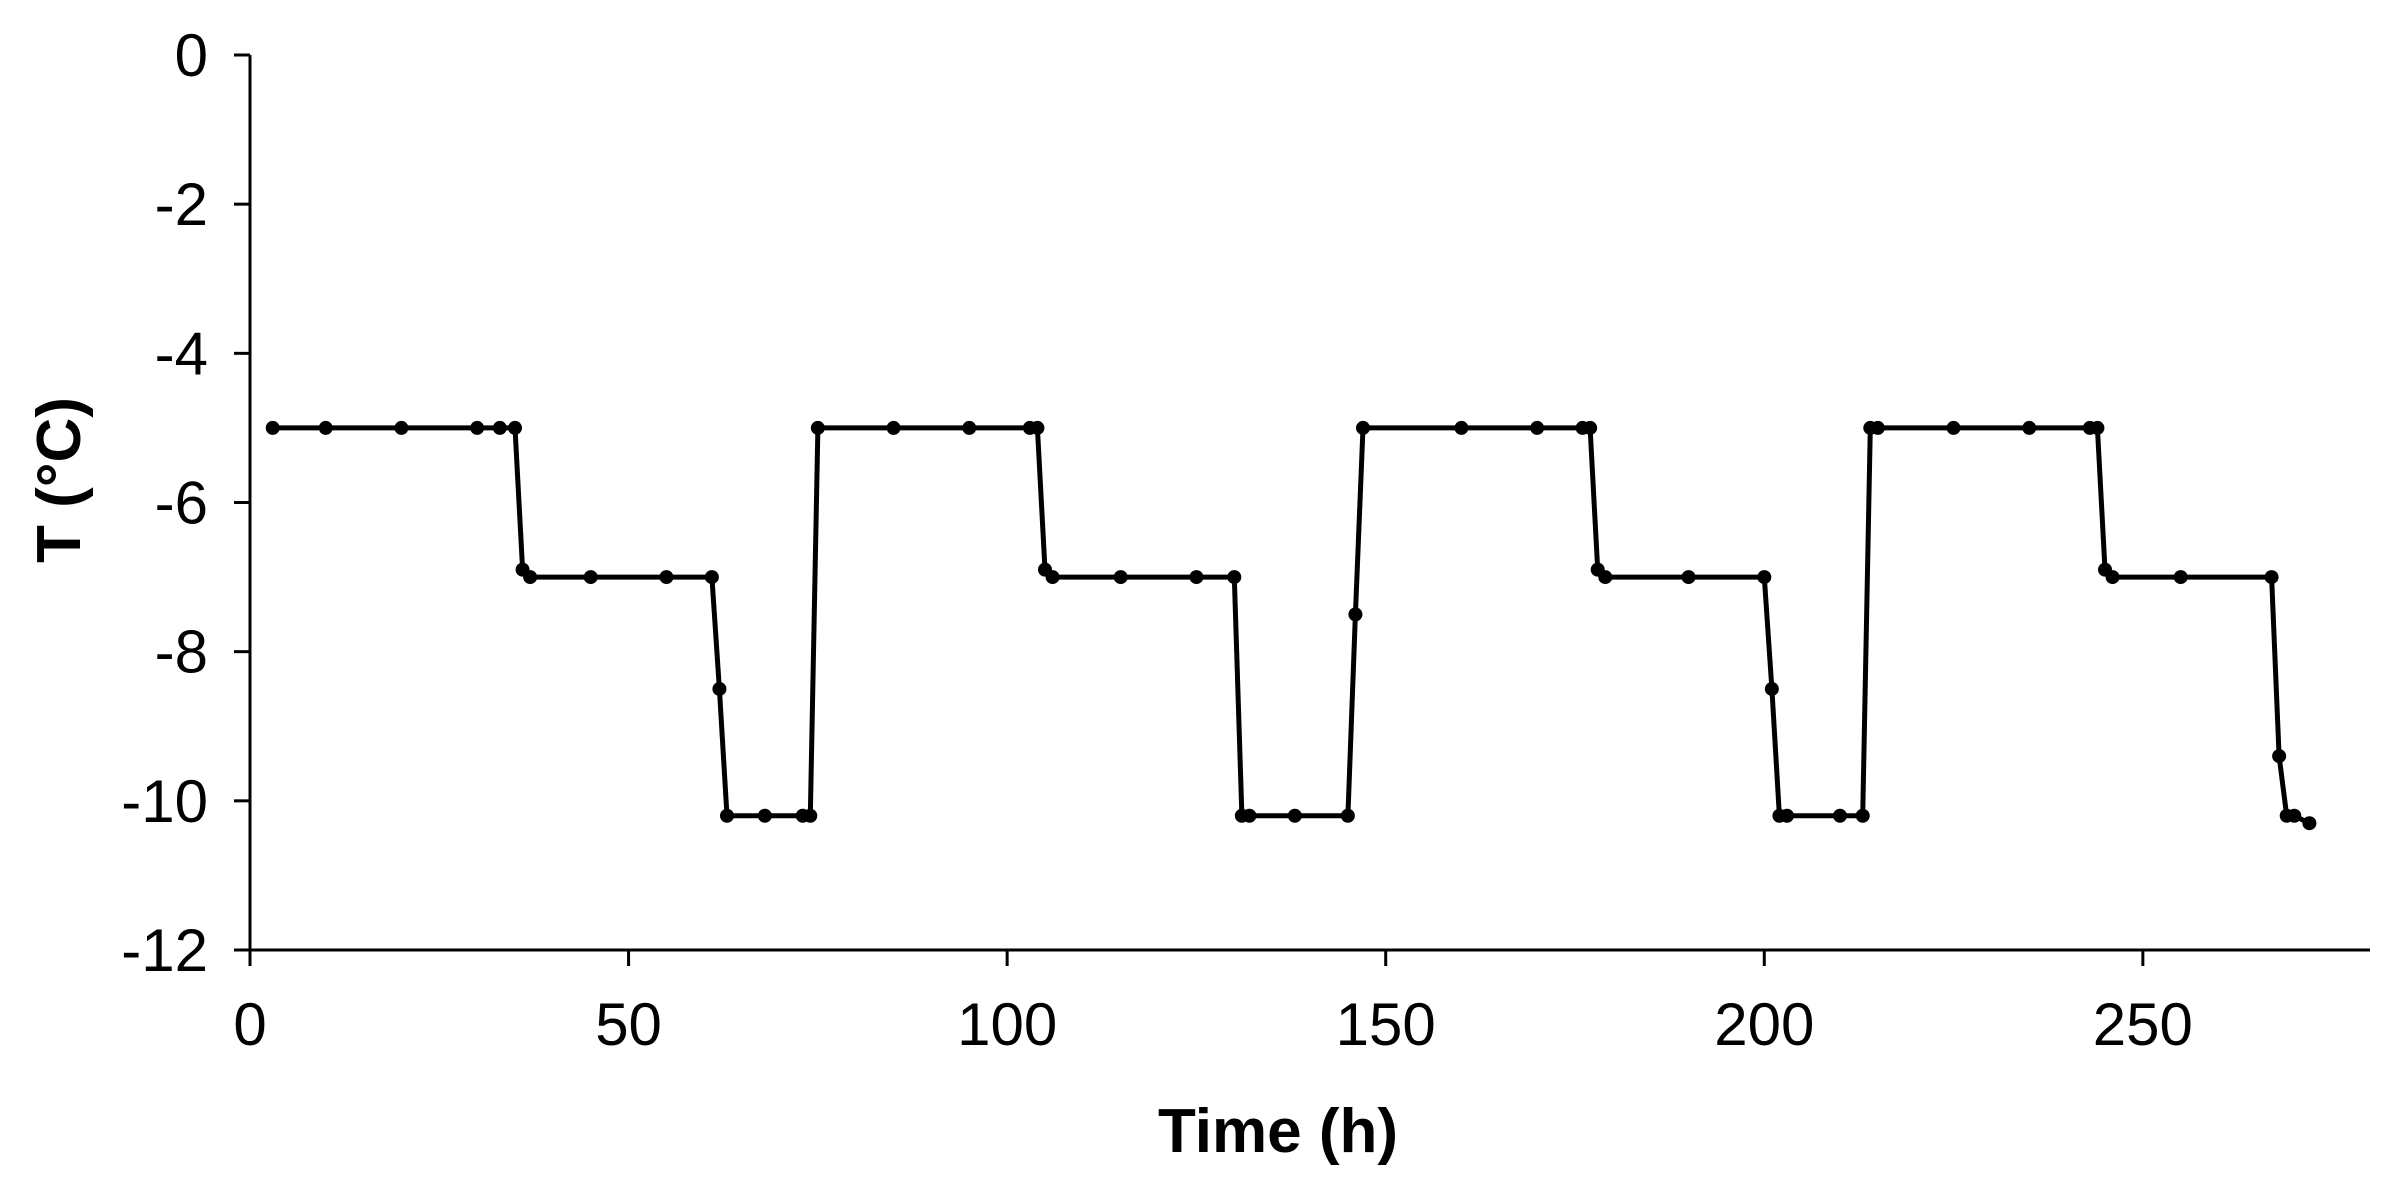 The height and width of the screenshot is (1178, 2393). I want to click on x-tick-label: 0, so click(249, 1024).